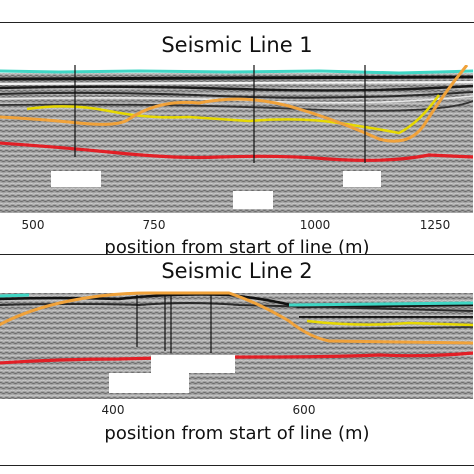 This screenshot has width=474, height=474. What do you see at coordinates (113, 410) in the screenshot?
I see `x-tick-label: 400` at bounding box center [113, 410].